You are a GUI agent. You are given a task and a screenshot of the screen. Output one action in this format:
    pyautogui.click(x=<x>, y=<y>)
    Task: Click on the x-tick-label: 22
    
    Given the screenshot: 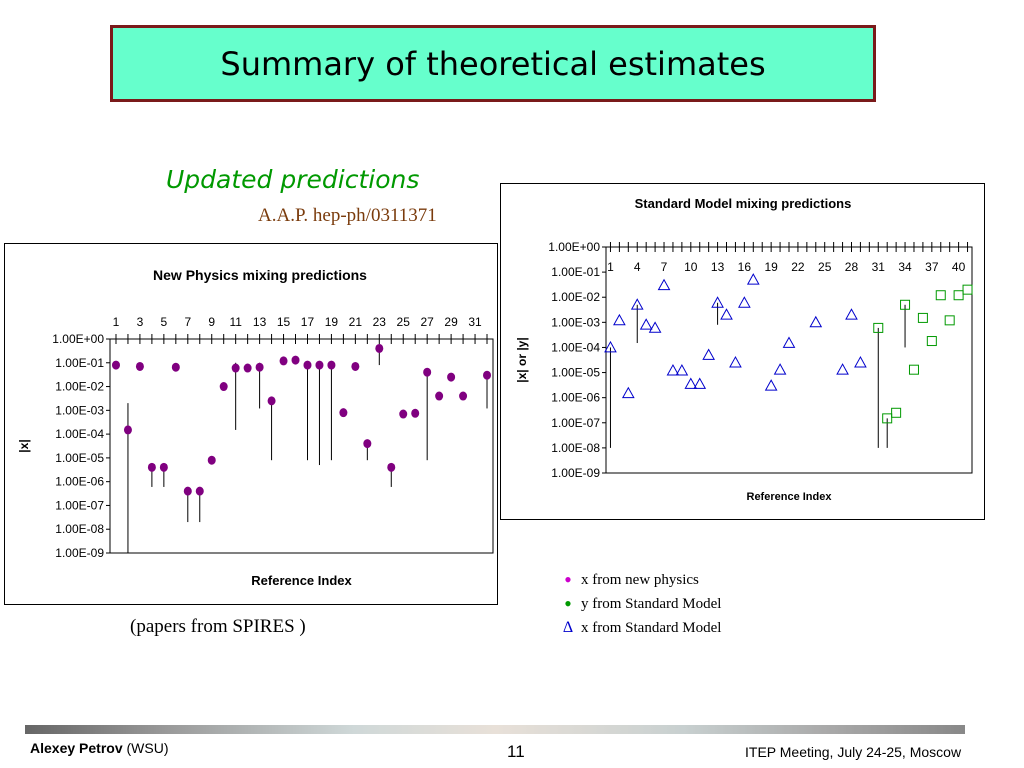 What is the action you would take?
    pyautogui.click(x=798, y=267)
    